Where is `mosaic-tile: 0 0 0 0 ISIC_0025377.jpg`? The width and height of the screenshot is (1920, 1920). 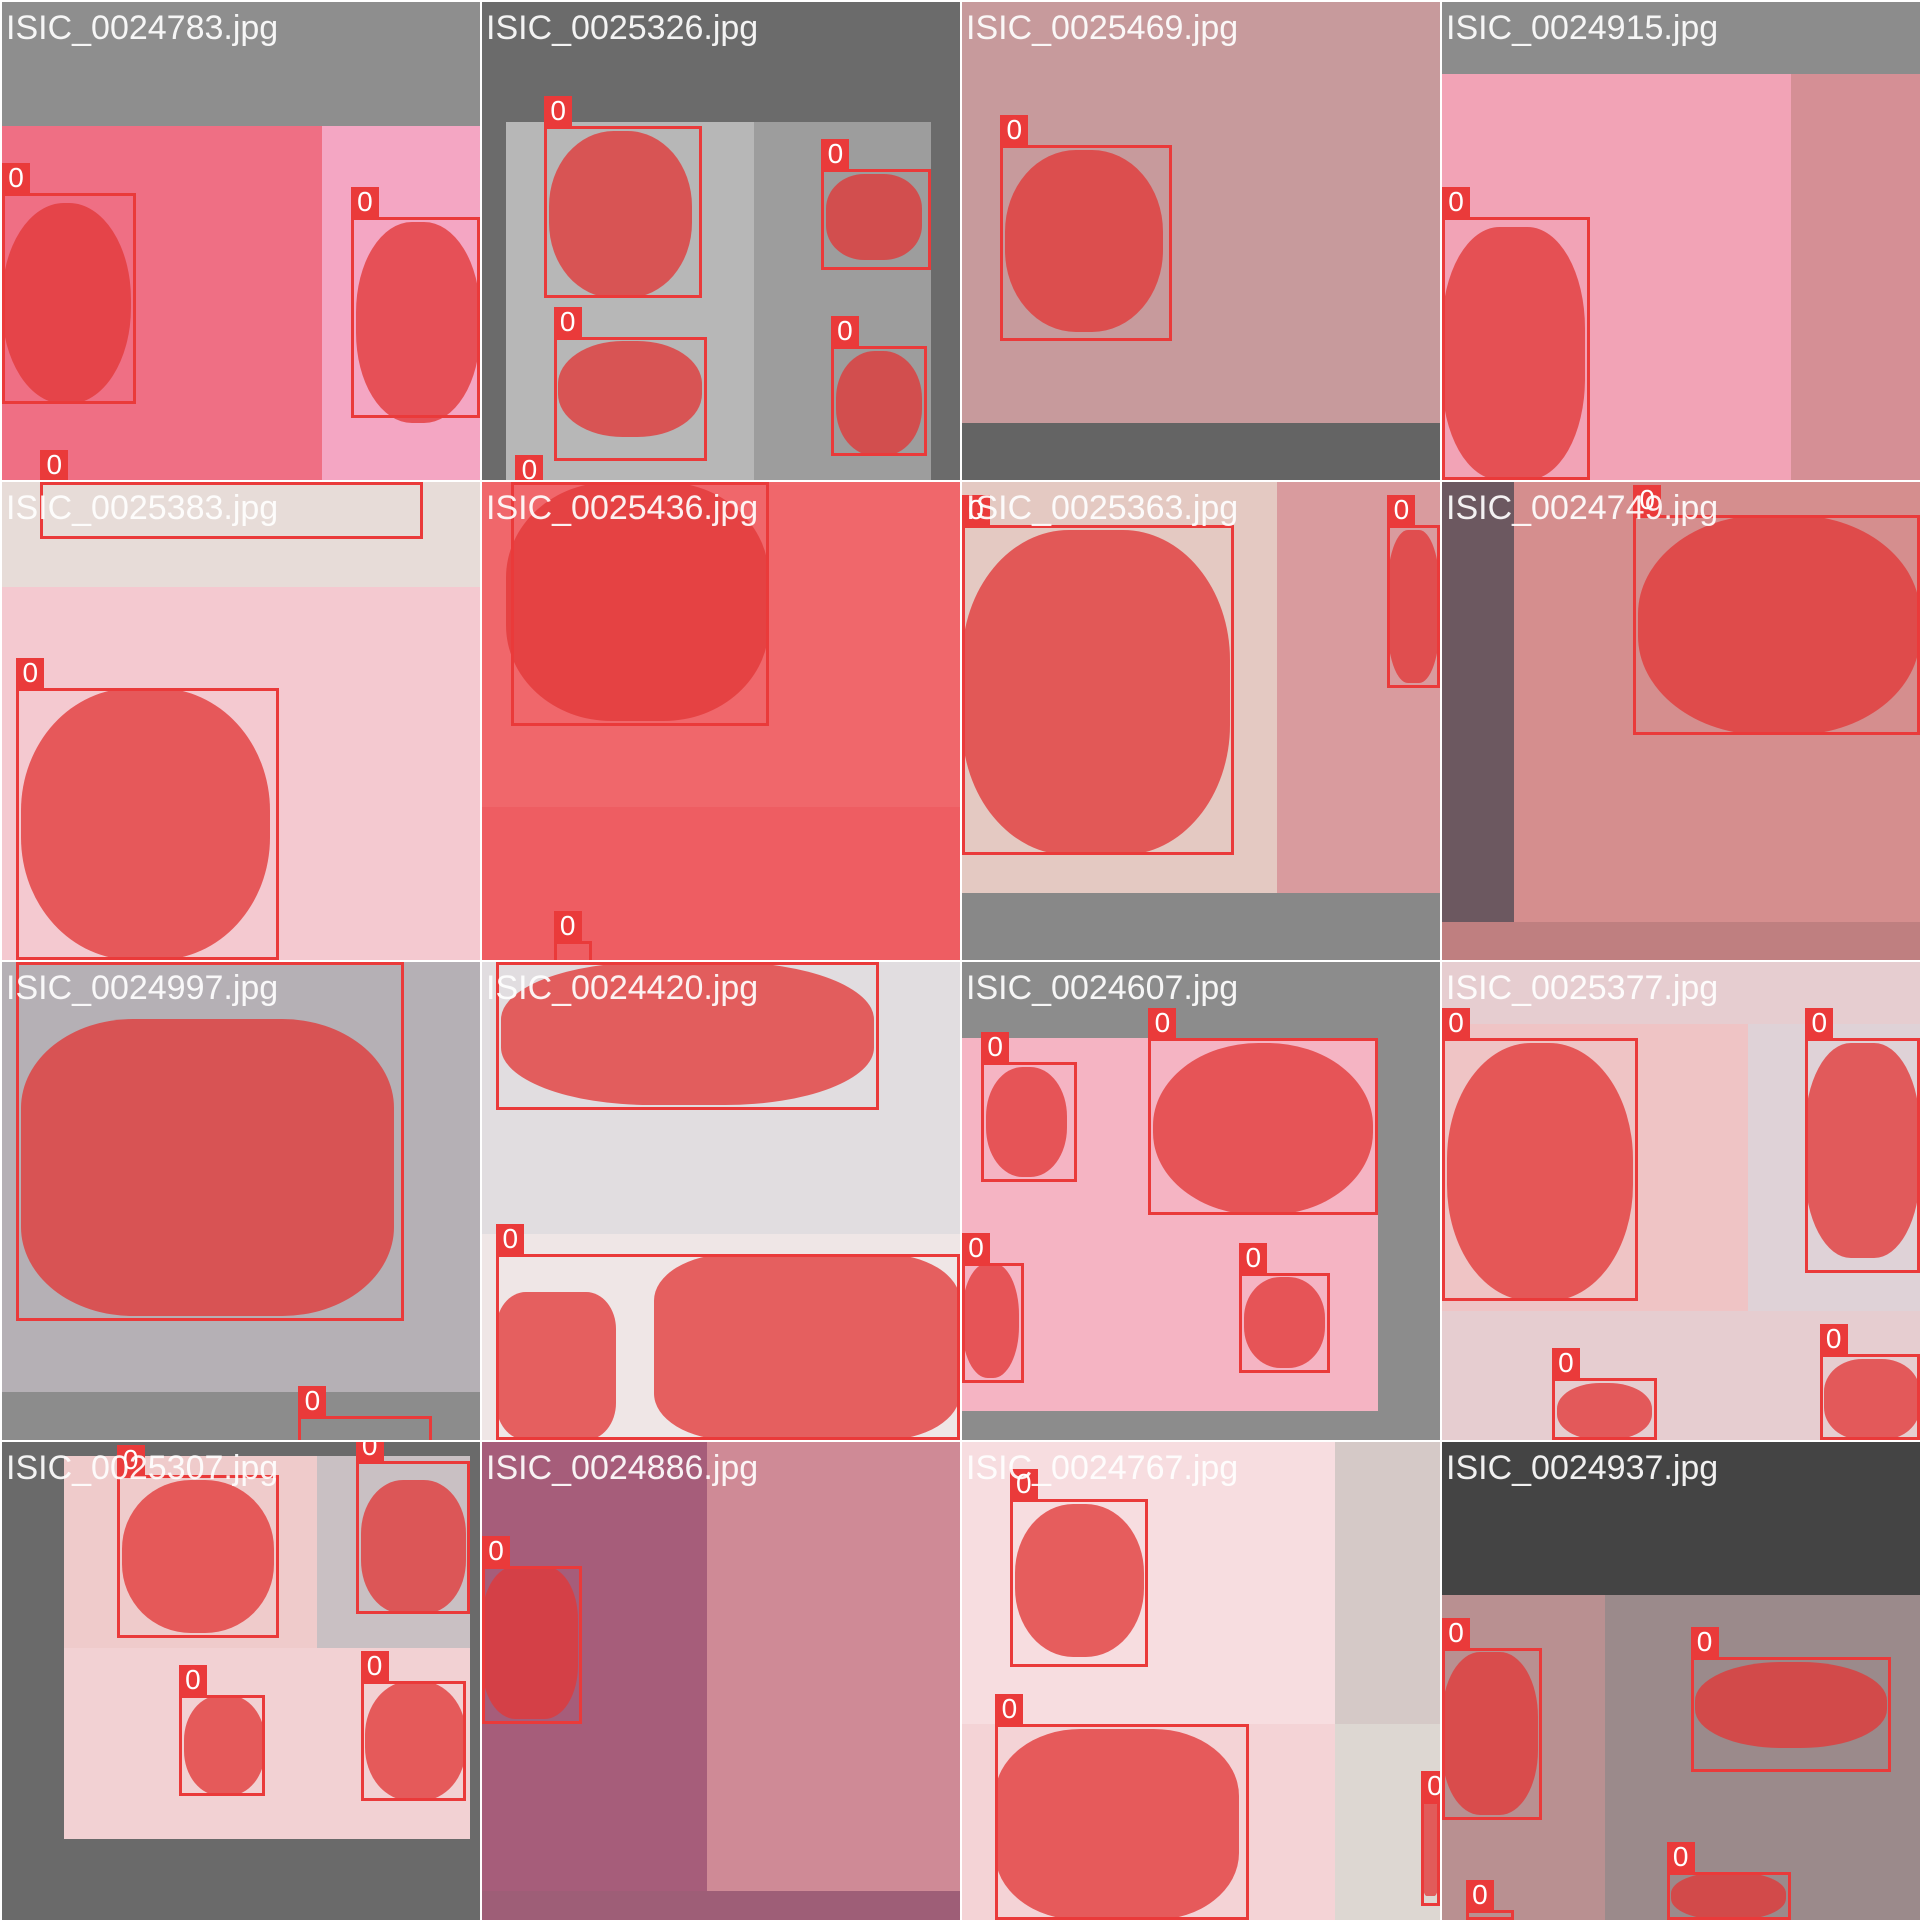 mosaic-tile: 0 0 0 0 ISIC_0025377.jpg is located at coordinates (1681, 1201).